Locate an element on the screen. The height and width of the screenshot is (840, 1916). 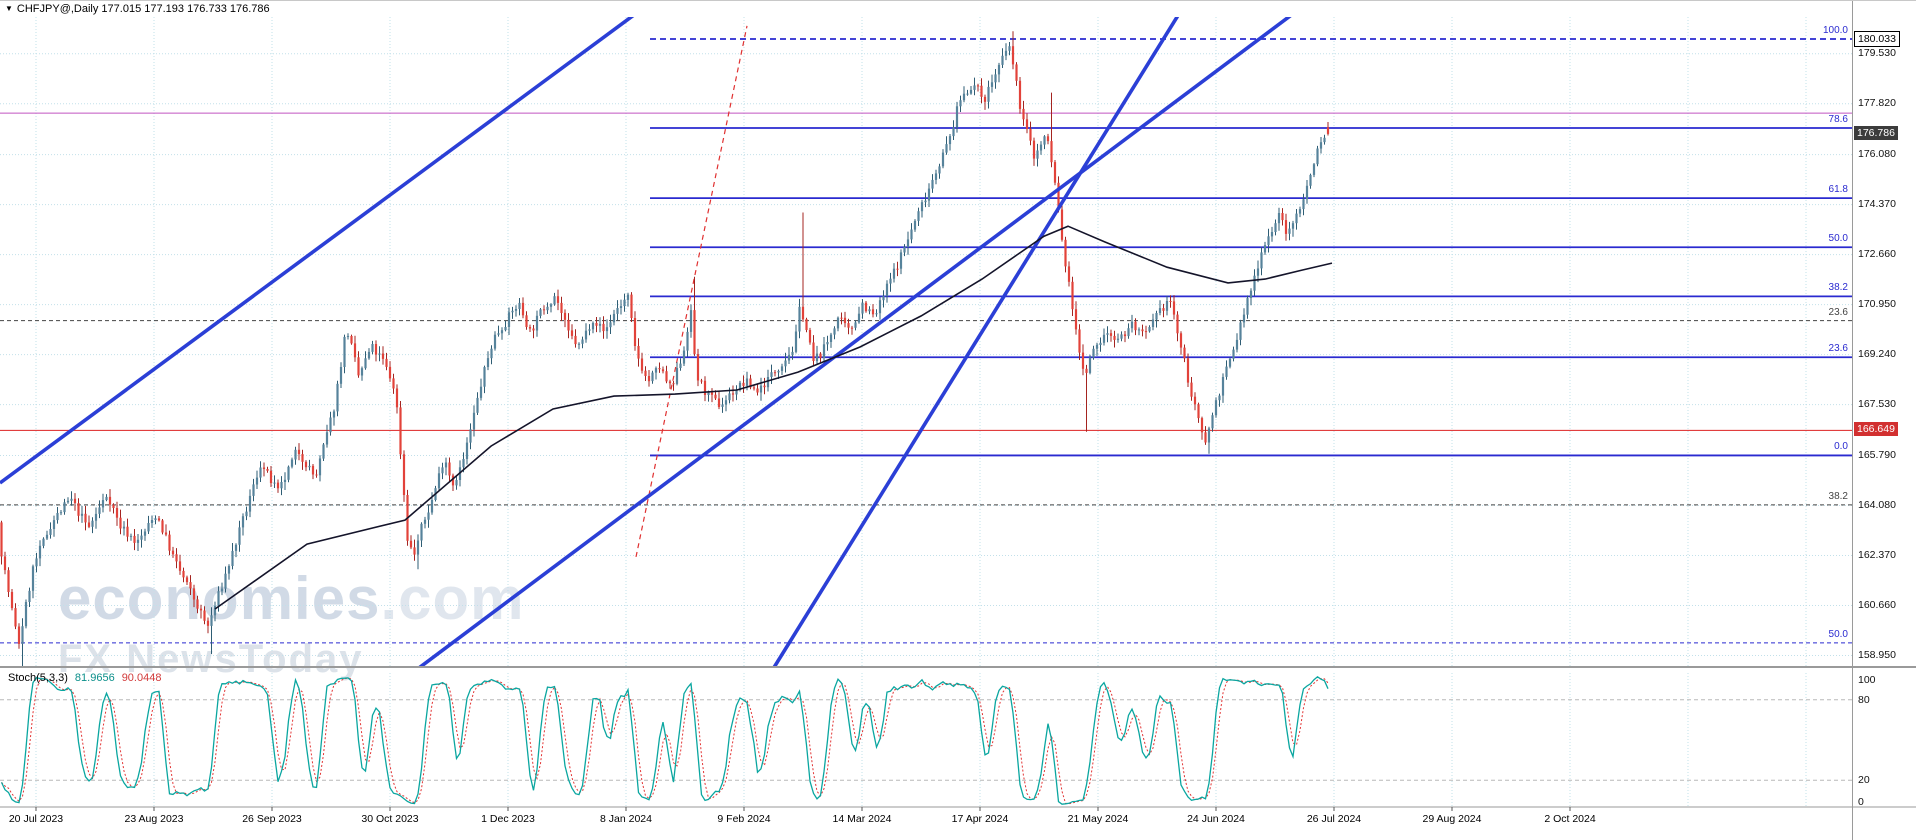
stoch-indicator-label: Stoch(5,3,3) 81.9656 90.0448 is located at coordinates (84, 678).